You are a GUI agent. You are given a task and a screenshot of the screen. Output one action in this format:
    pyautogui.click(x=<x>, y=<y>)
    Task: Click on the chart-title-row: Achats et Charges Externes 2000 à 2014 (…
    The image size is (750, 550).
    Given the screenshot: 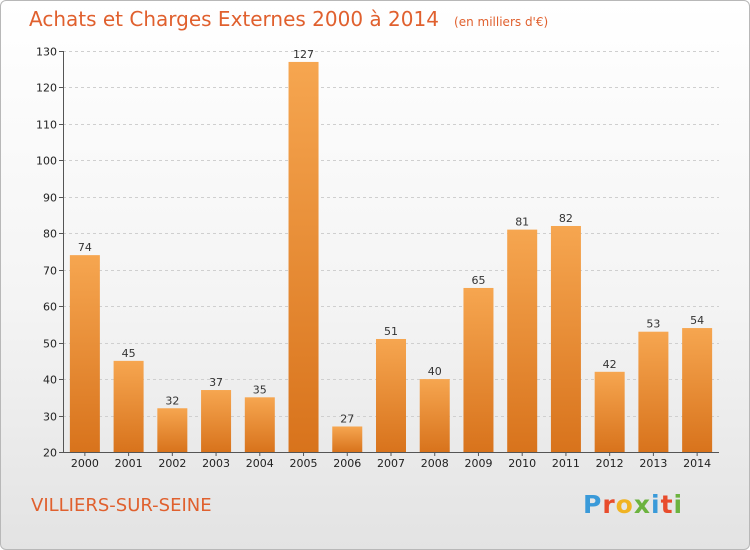 What is the action you would take?
    pyautogui.click(x=288, y=19)
    